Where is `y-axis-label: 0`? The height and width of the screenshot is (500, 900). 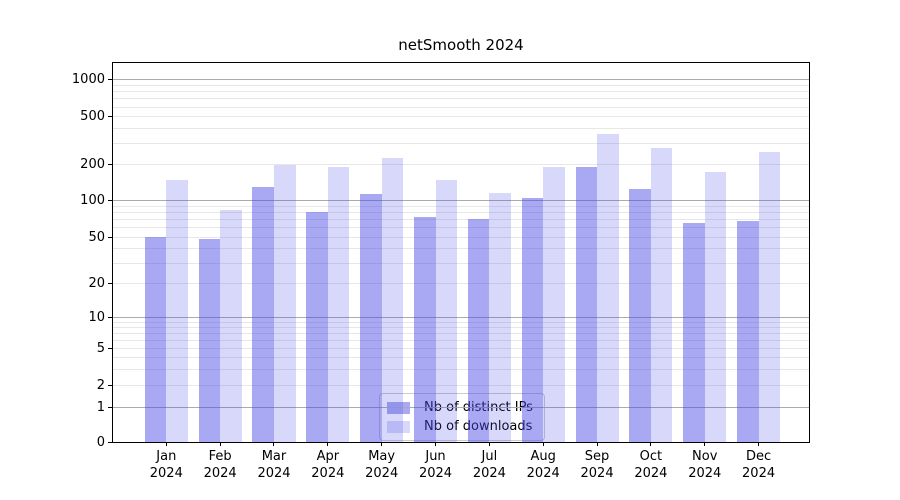
y-axis-label: 0 is located at coordinates (100, 442).